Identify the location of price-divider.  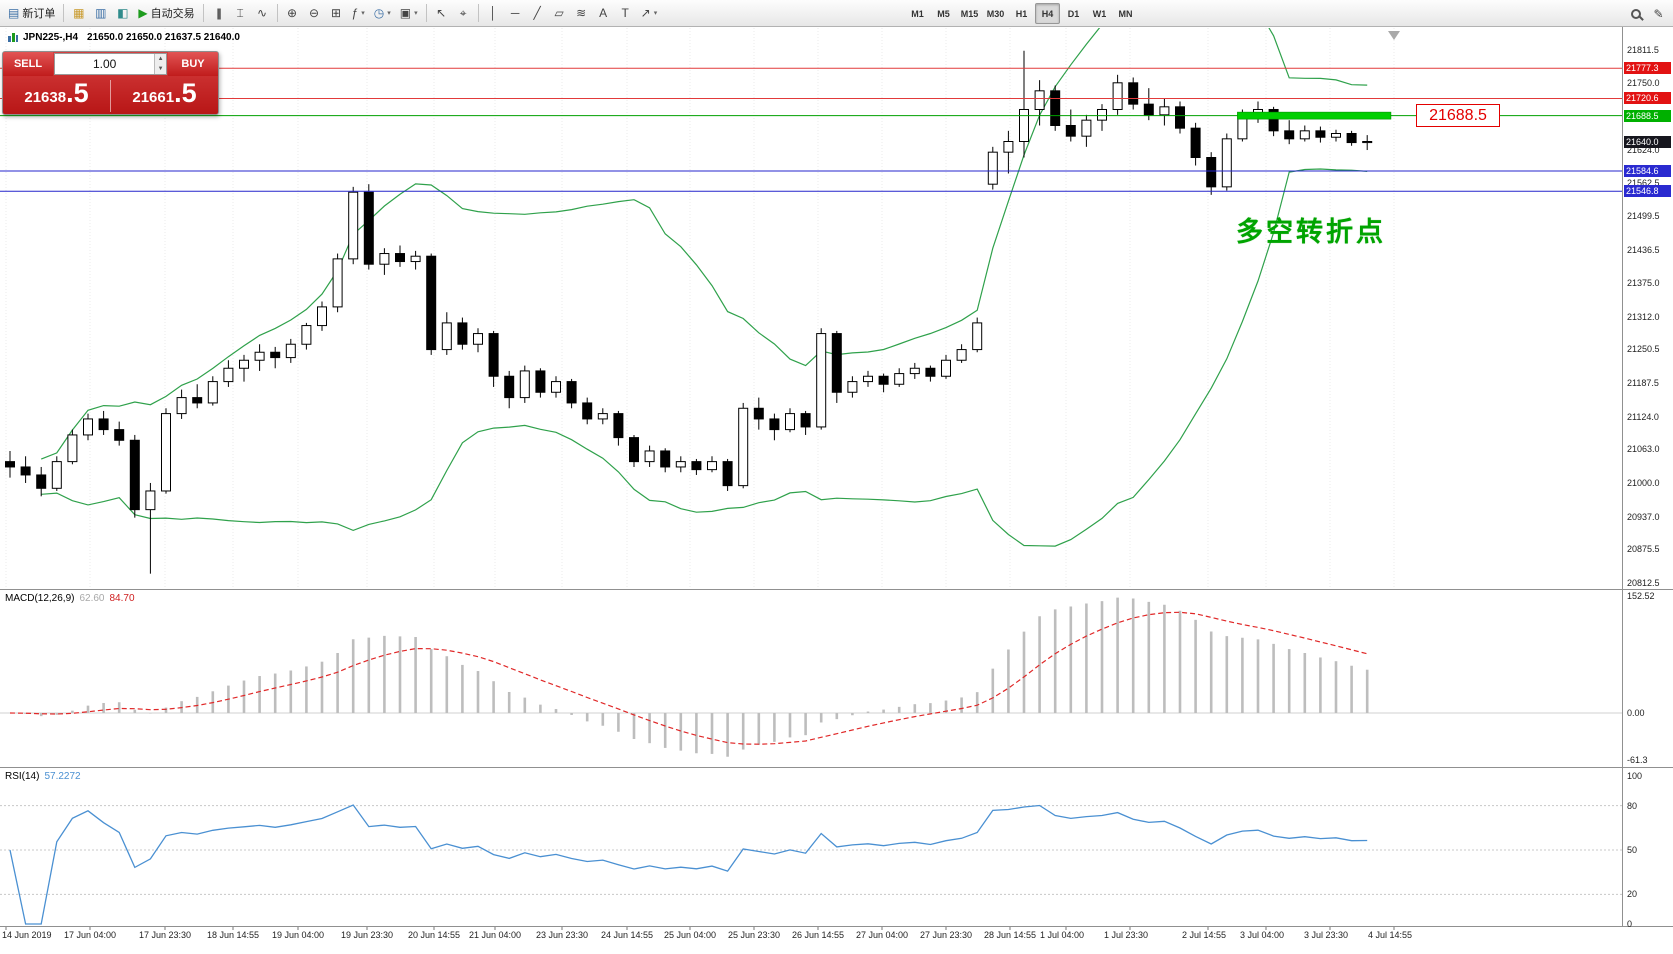
(110, 96).